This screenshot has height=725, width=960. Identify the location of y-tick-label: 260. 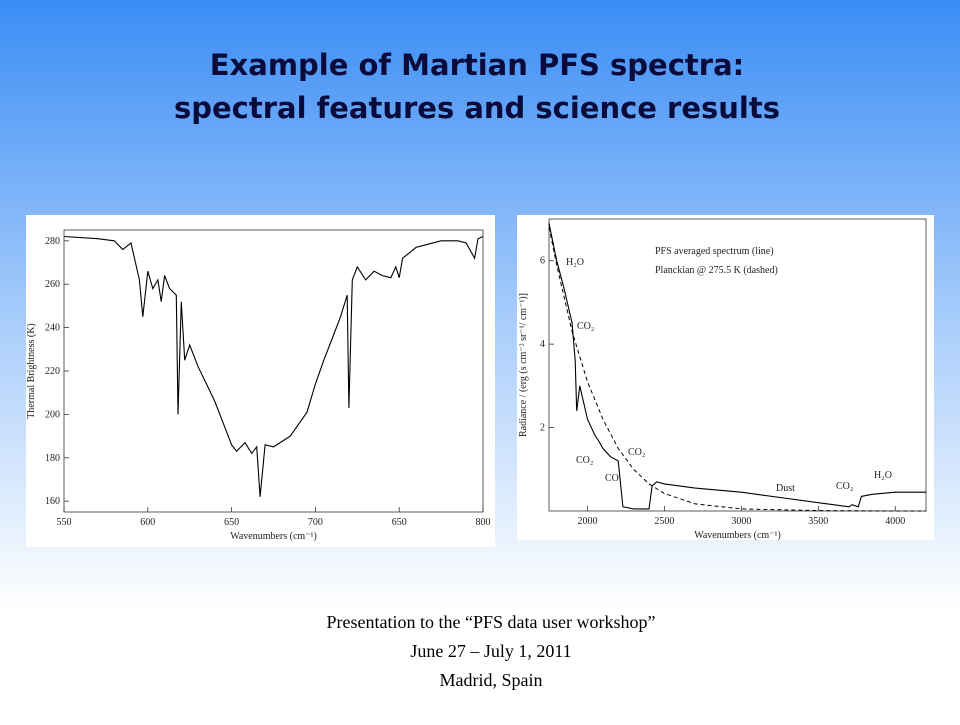
(52, 284).